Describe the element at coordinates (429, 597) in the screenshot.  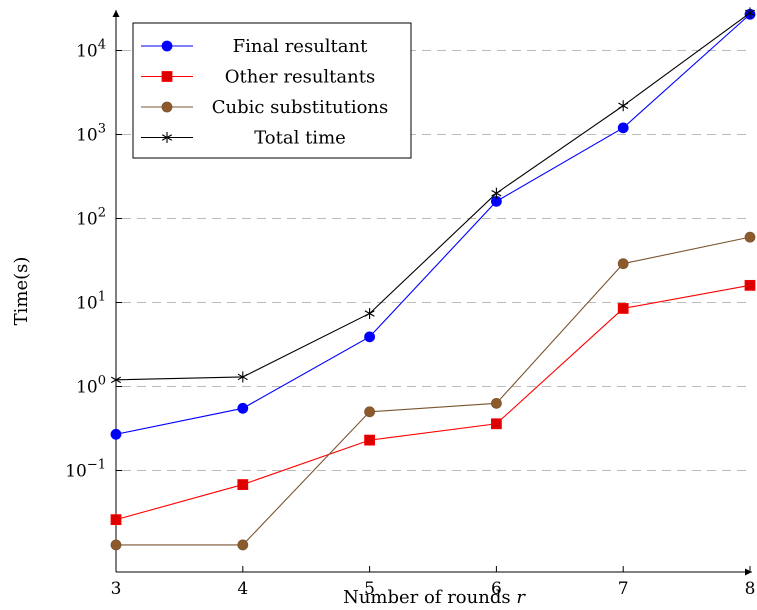
I see `x-axis-title-main: Number of rounds` at that location.